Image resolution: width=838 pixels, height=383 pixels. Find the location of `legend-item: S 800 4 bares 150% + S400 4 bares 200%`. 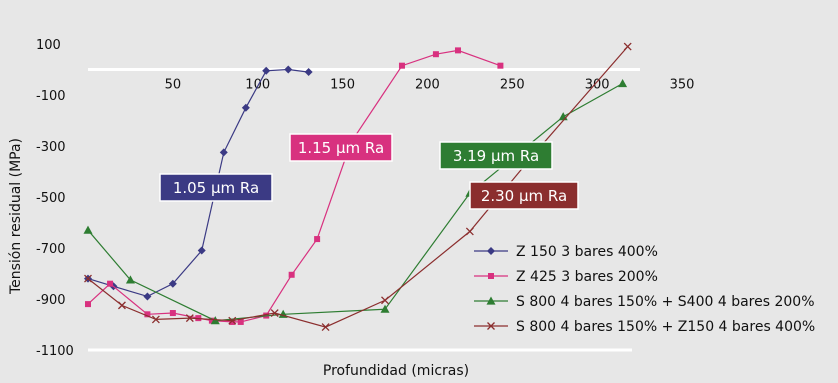

legend-item: S 800 4 bares 150% + S400 4 bares 200% is located at coordinates (644, 302).